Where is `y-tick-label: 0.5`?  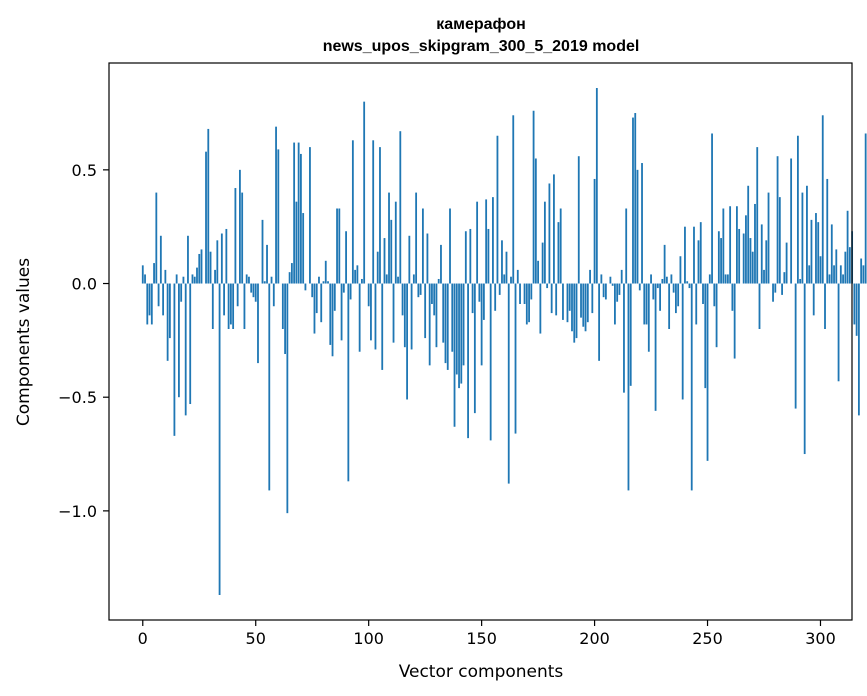
y-tick-label: 0.5 is located at coordinates (84, 170).